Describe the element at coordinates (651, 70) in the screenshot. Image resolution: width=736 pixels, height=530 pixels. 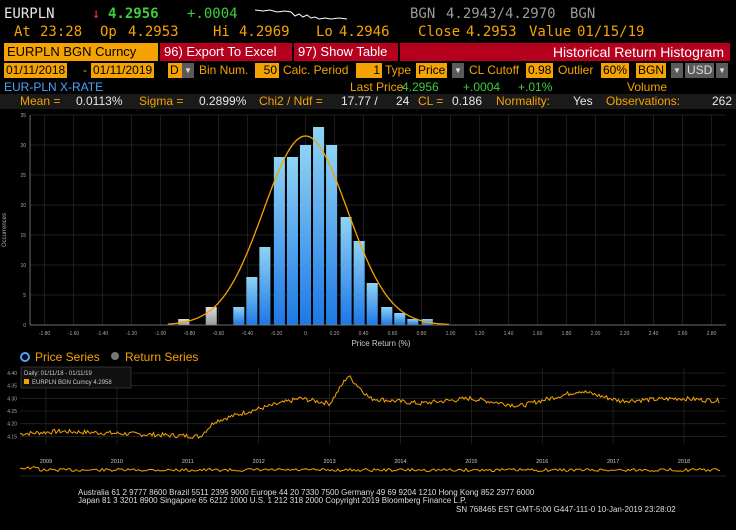
I see `source-field: BGN` at that location.